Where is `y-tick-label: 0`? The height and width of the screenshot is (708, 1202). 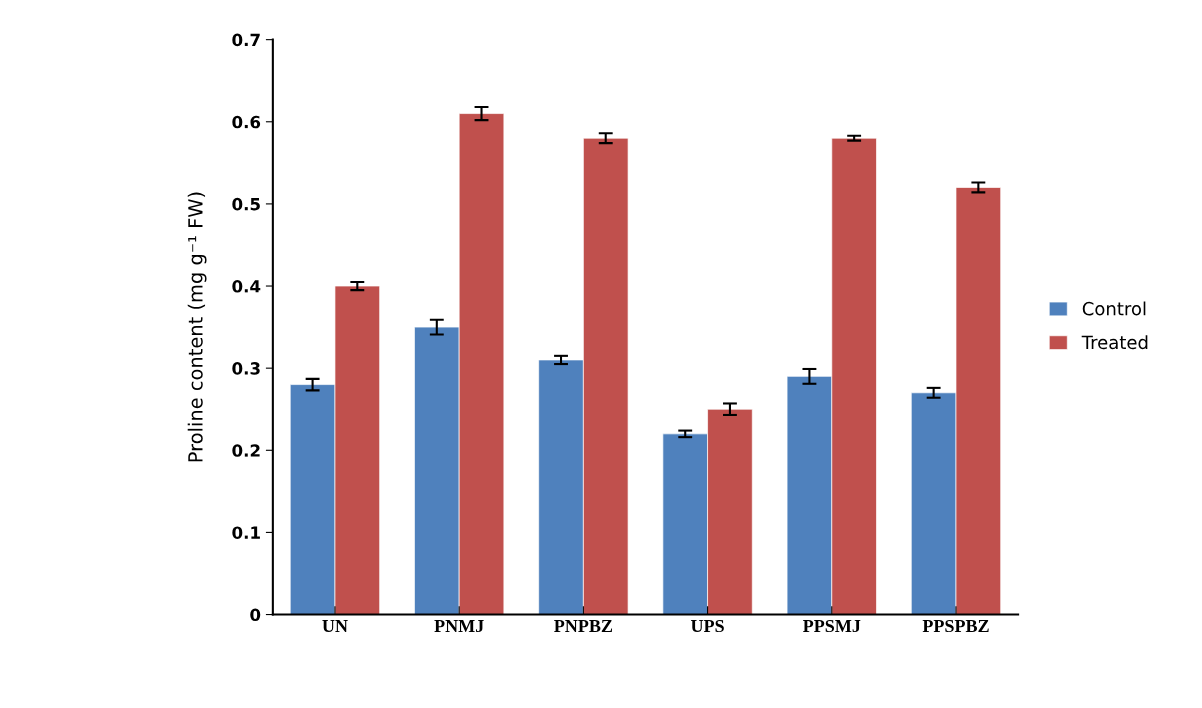 y-tick-label: 0 is located at coordinates (255, 615).